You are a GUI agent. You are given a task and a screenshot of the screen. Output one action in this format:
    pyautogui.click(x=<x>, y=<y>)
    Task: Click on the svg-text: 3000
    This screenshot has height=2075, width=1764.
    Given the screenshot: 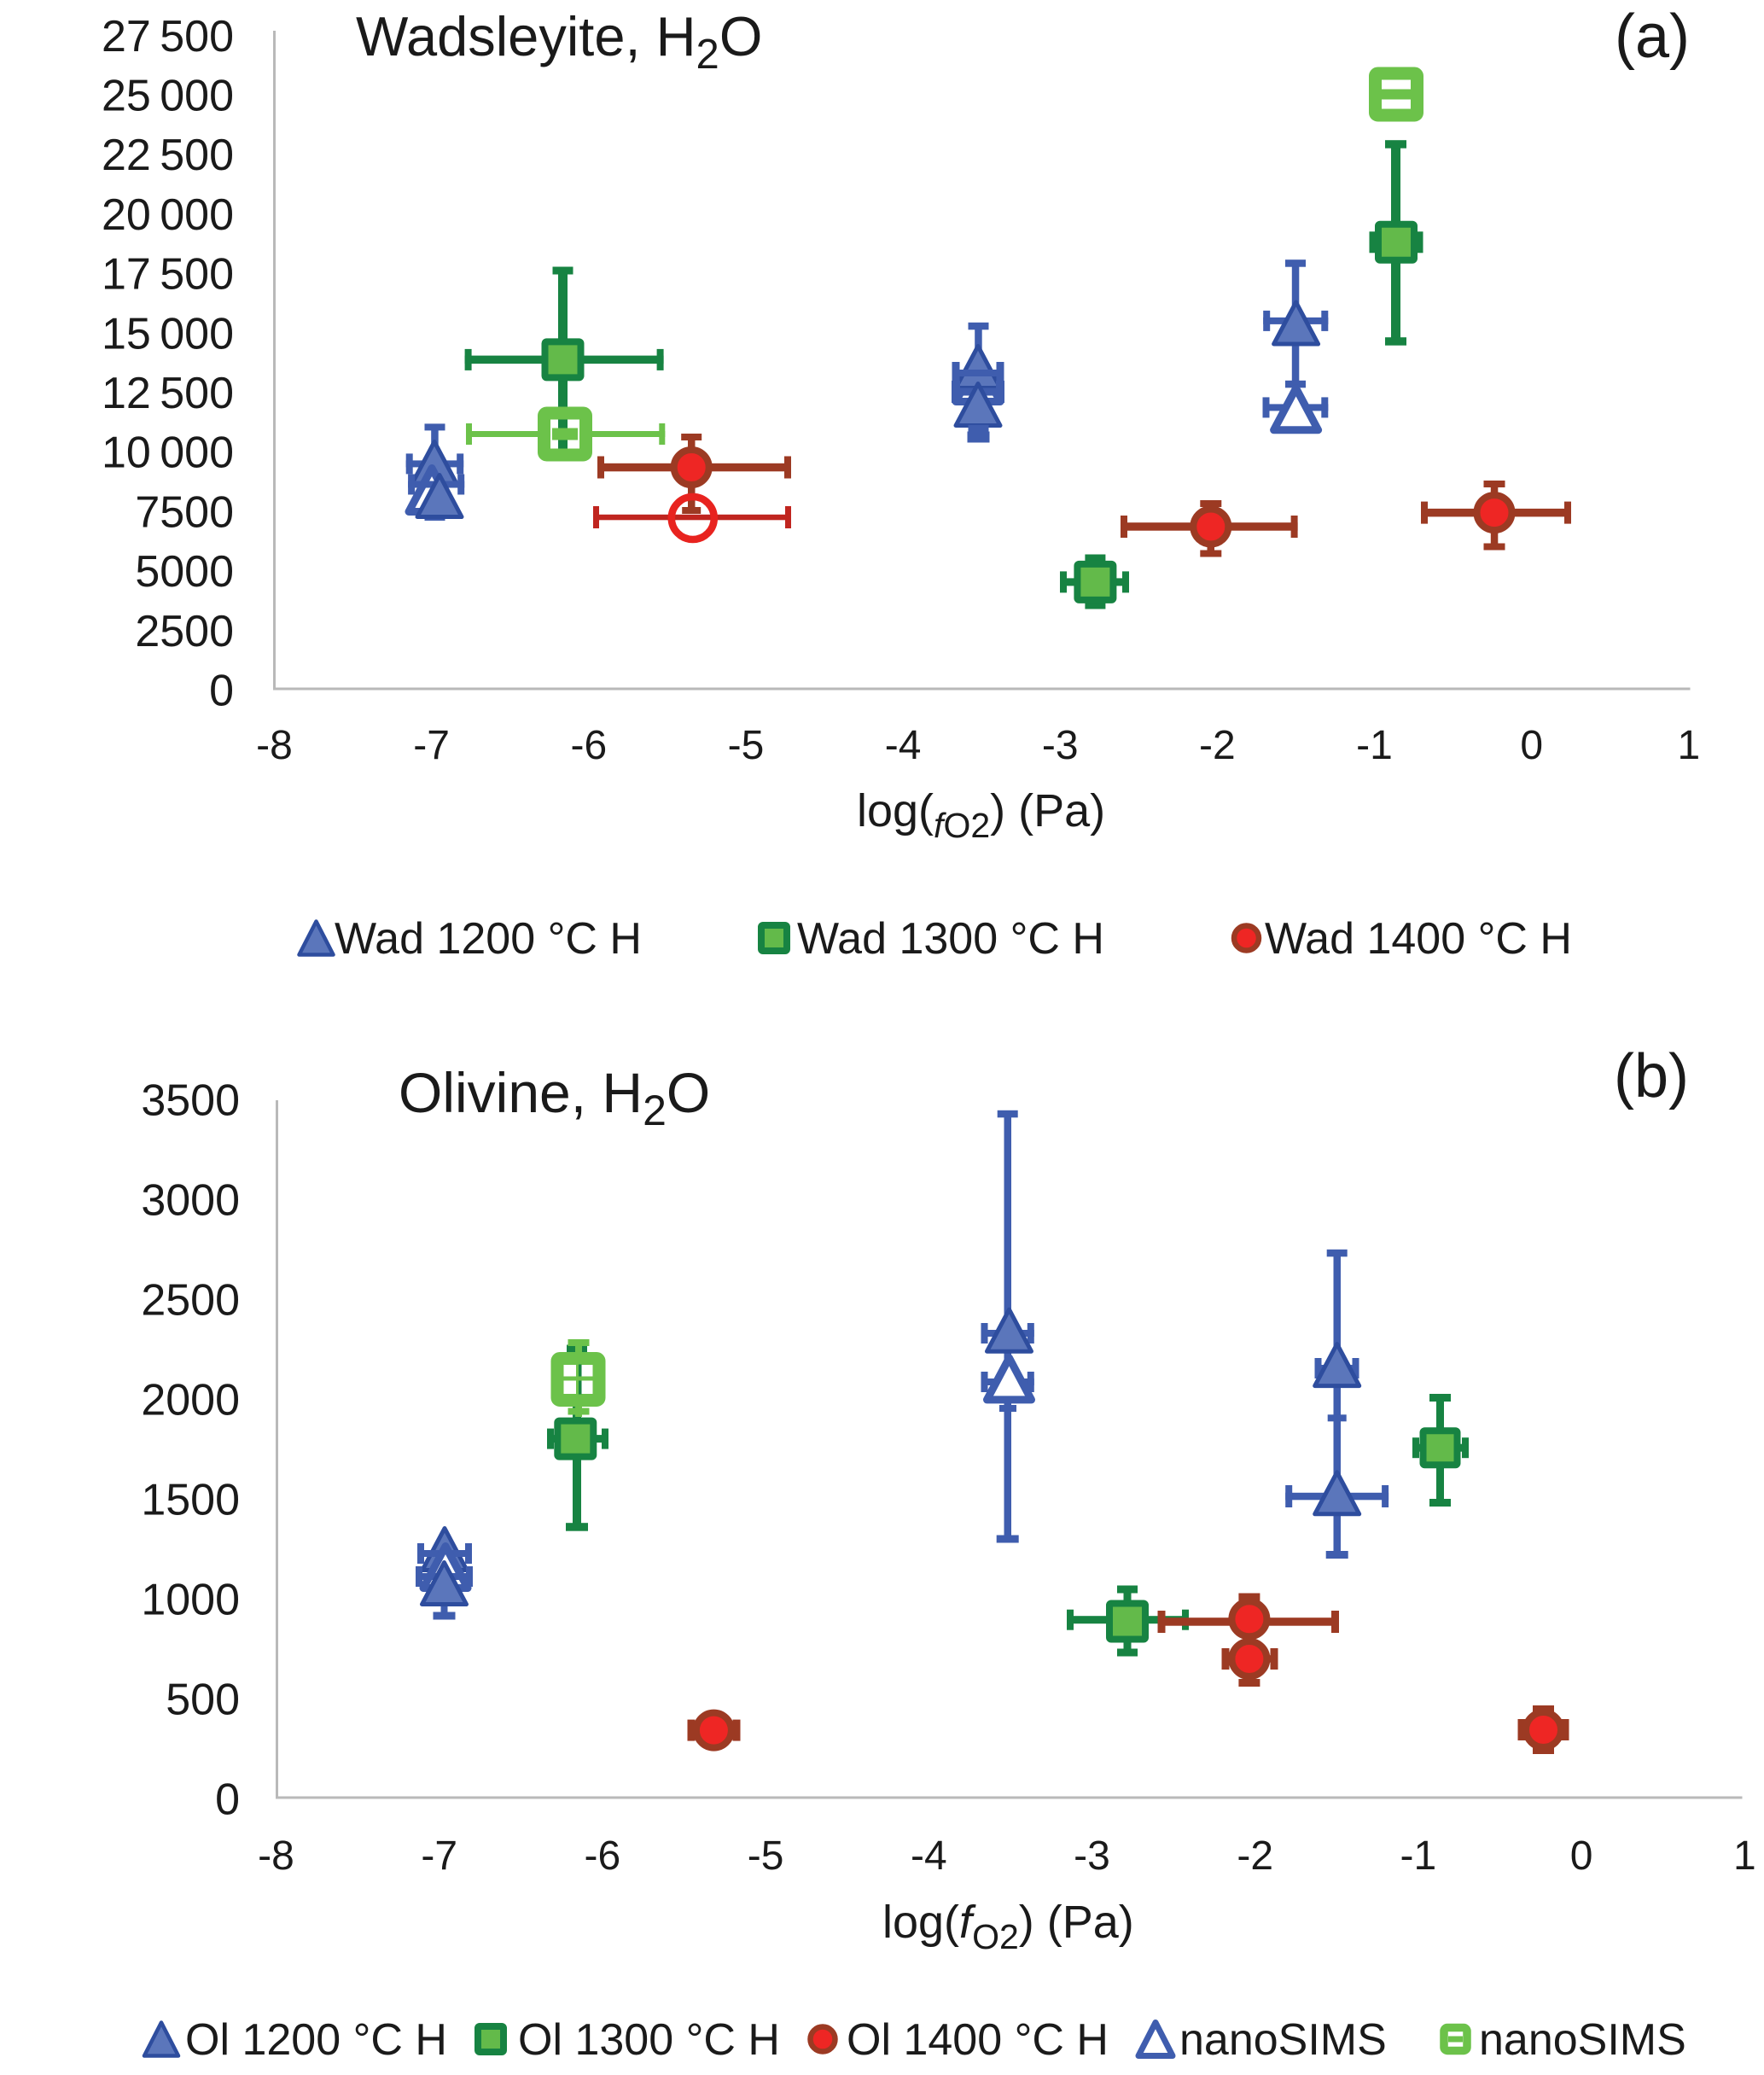 What is the action you would take?
    pyautogui.click(x=191, y=1201)
    